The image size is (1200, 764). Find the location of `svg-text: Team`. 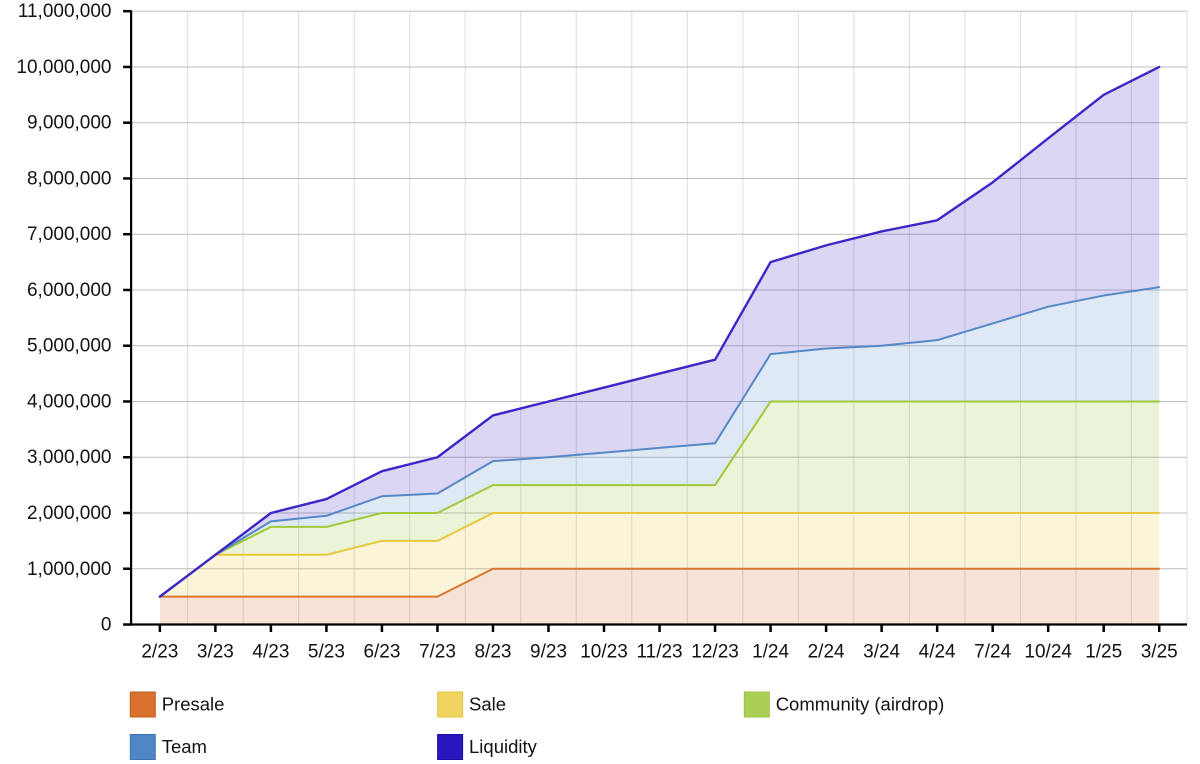

svg-text: Team is located at coordinates (184, 746).